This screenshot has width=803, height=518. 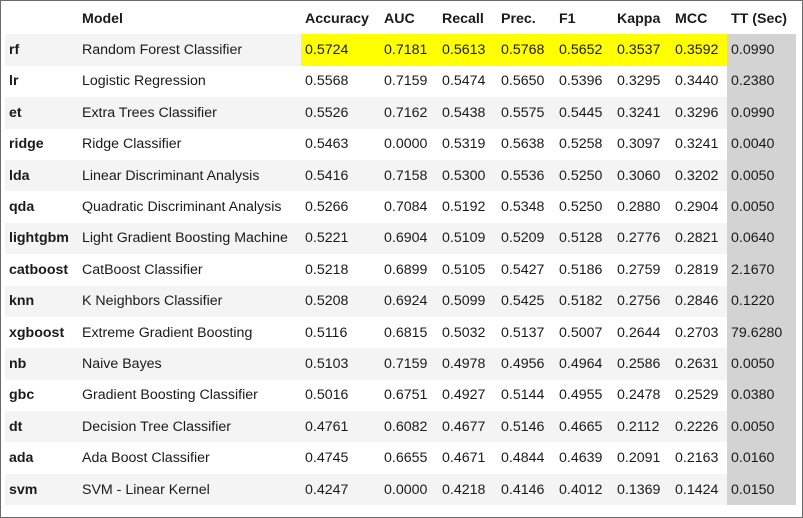 I want to click on header-auc: AUC, so click(x=399, y=18).